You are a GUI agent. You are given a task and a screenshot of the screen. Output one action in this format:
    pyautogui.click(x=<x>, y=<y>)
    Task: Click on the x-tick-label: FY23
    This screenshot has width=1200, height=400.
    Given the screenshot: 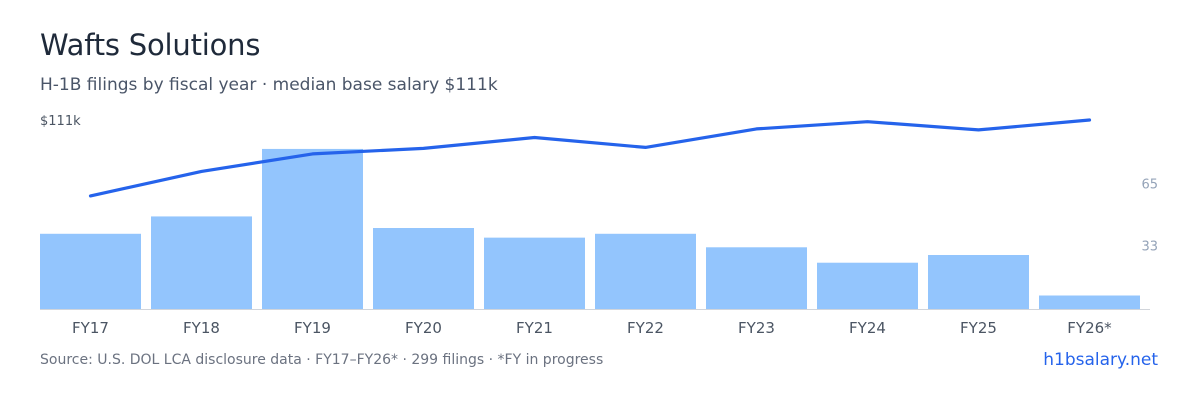 What is the action you would take?
    pyautogui.click(x=756, y=328)
    